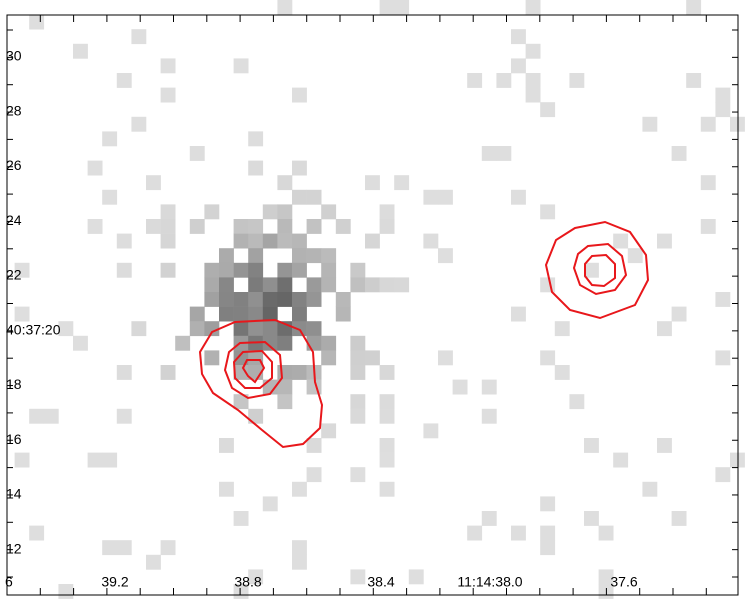 The width and height of the screenshot is (751, 601). What do you see at coordinates (14, 384) in the screenshot?
I see `y-tick-label: 18` at bounding box center [14, 384].